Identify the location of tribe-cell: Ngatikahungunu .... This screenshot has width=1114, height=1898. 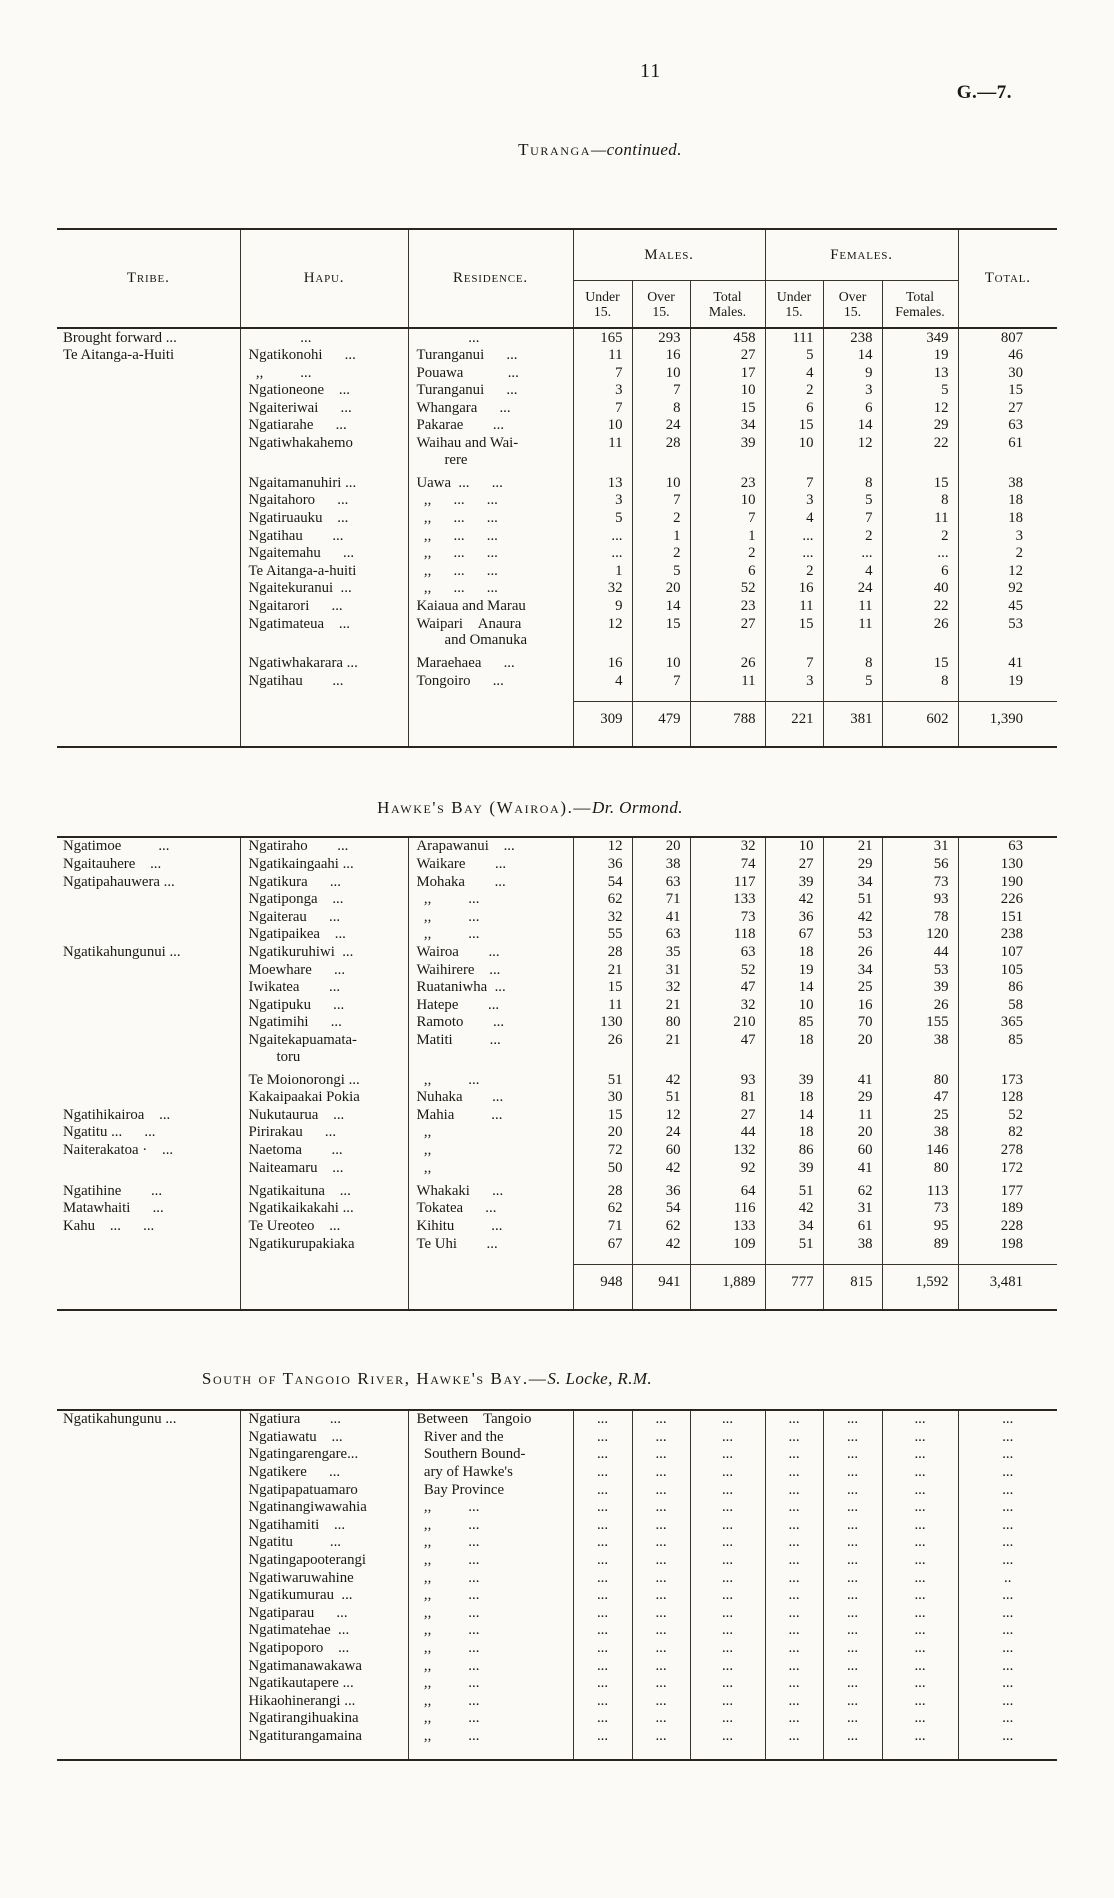
(120, 1419).